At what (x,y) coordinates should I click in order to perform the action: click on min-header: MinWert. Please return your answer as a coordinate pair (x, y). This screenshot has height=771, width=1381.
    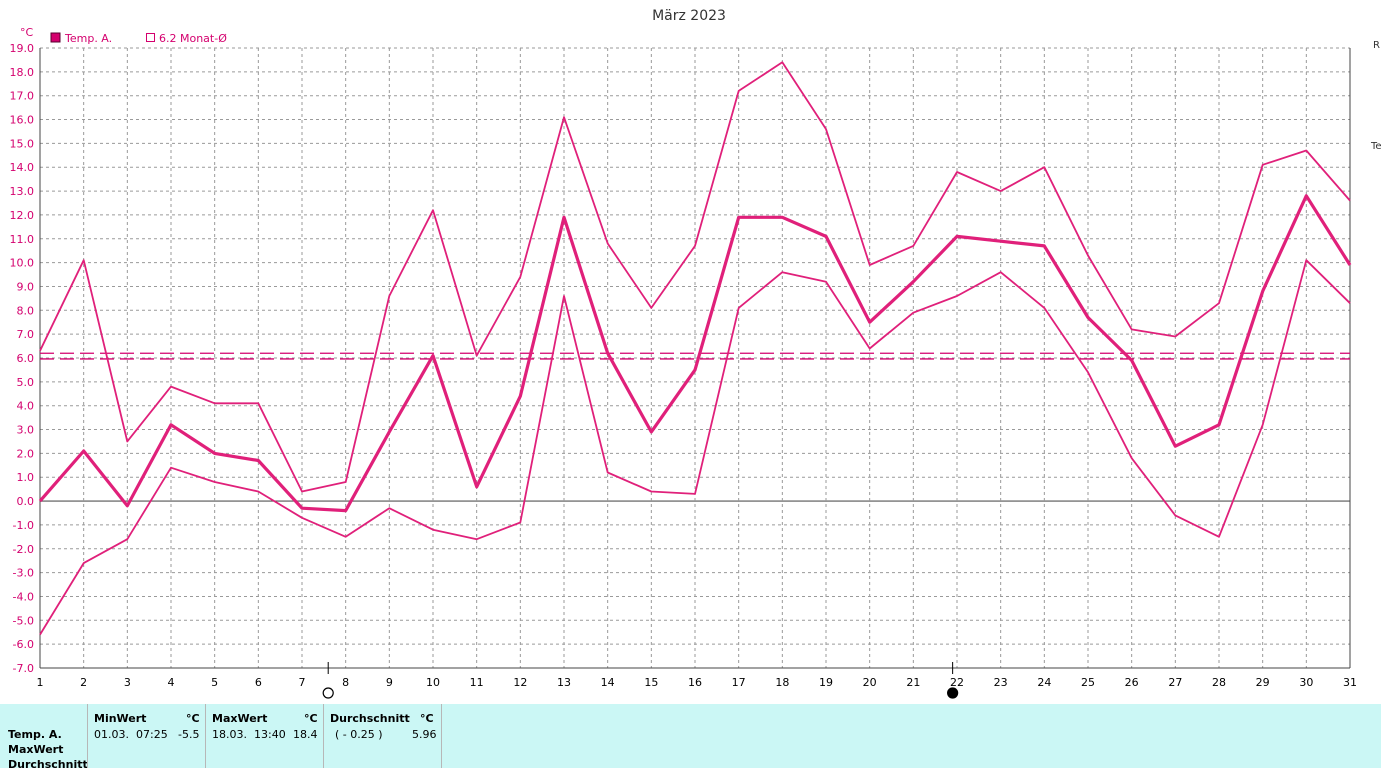
    Looking at the image, I should click on (120, 718).